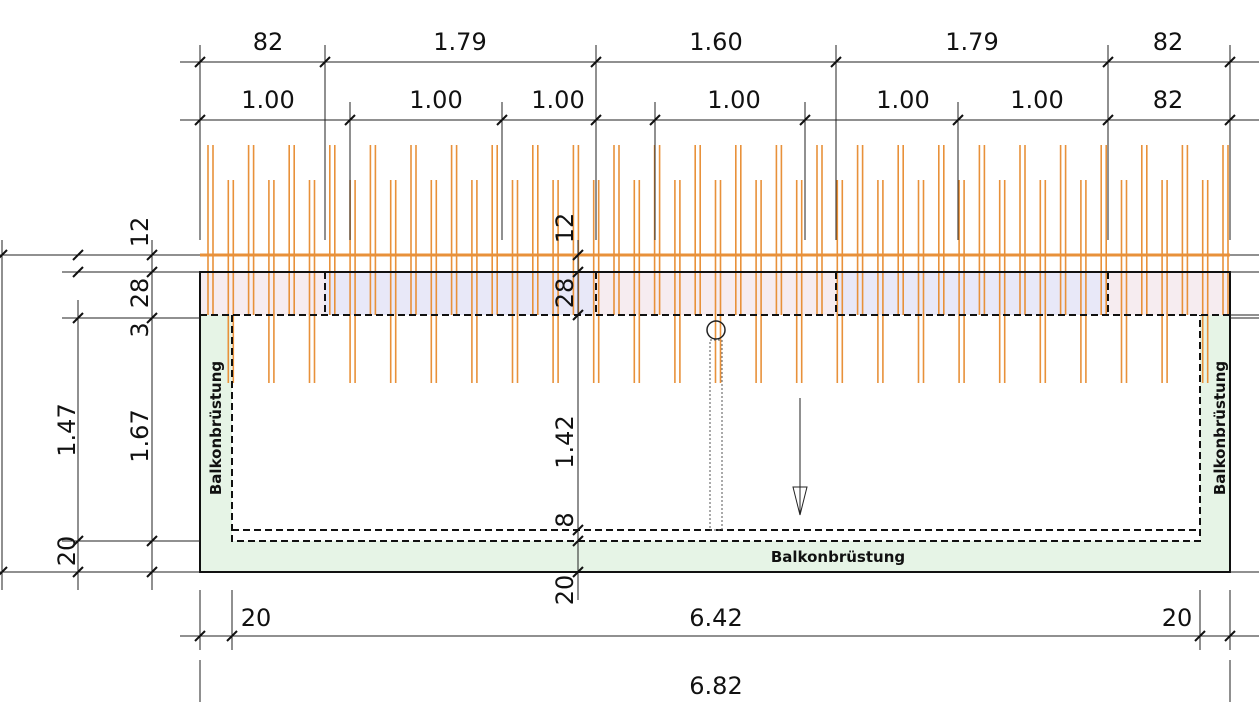 This screenshot has width=1259, height=702. What do you see at coordinates (800, 501) in the screenshot?
I see `arrow-head` at bounding box center [800, 501].